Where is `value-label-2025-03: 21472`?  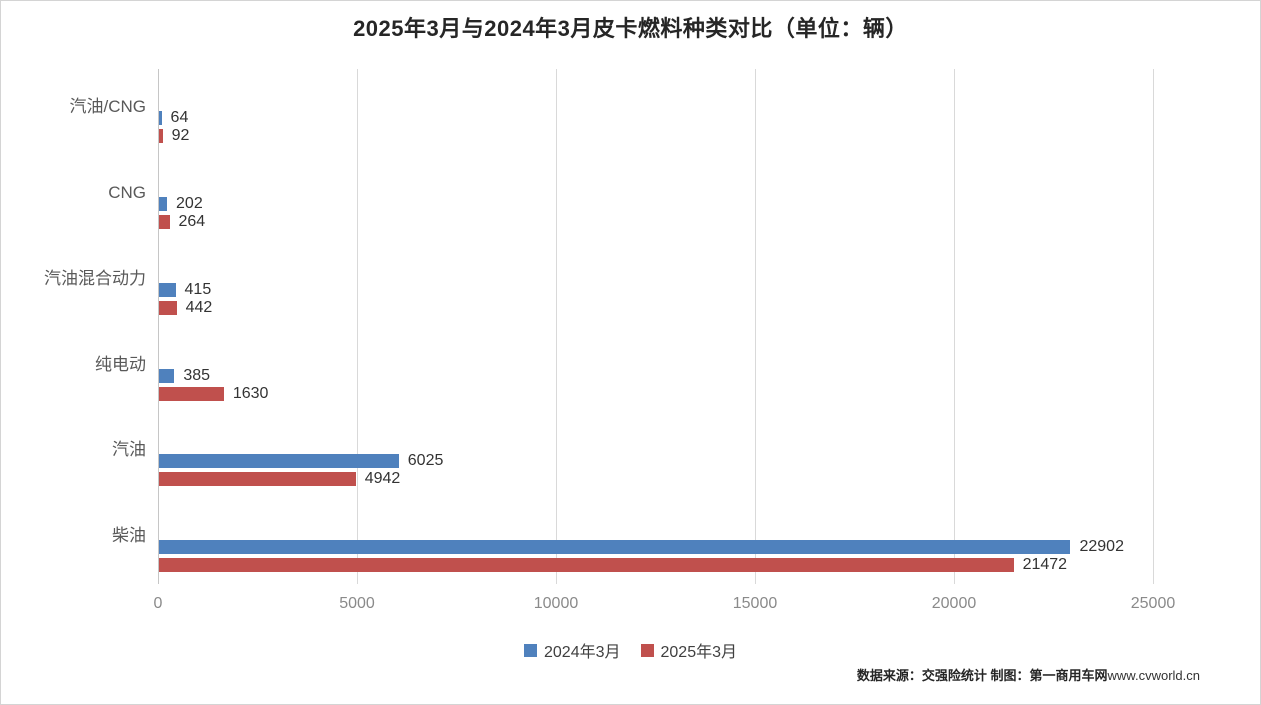 value-label-2025-03: 21472 is located at coordinates (1045, 565).